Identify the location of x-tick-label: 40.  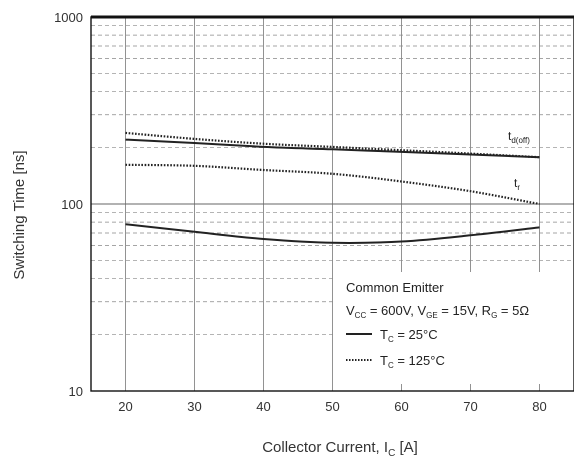
(263, 406).